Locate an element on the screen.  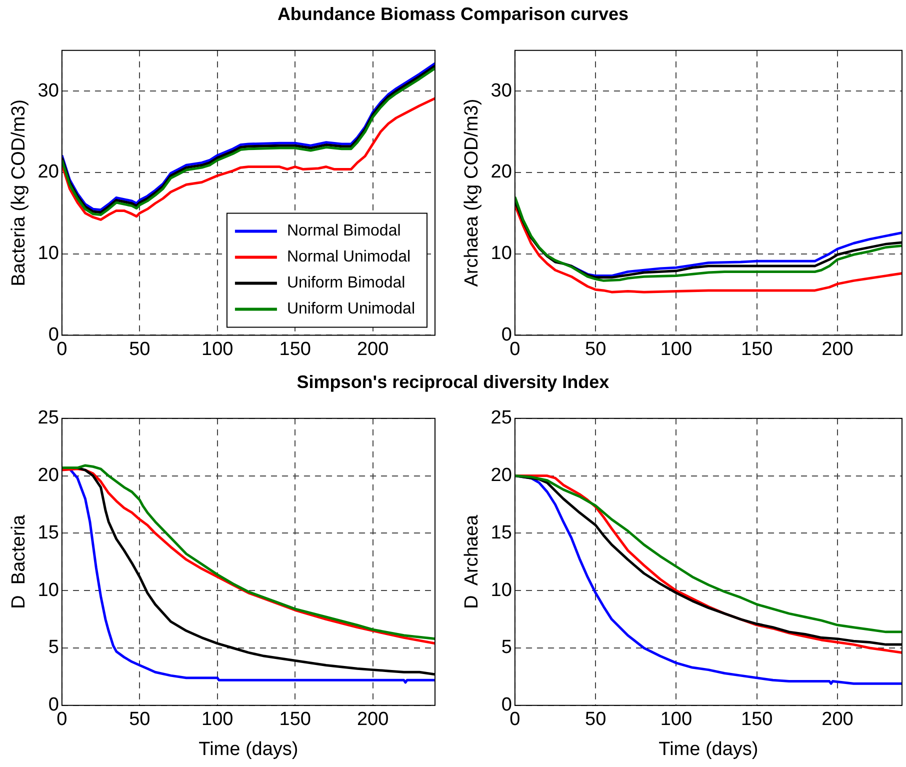
y-axis-title: D Archaea is located at coordinates (472, 561).